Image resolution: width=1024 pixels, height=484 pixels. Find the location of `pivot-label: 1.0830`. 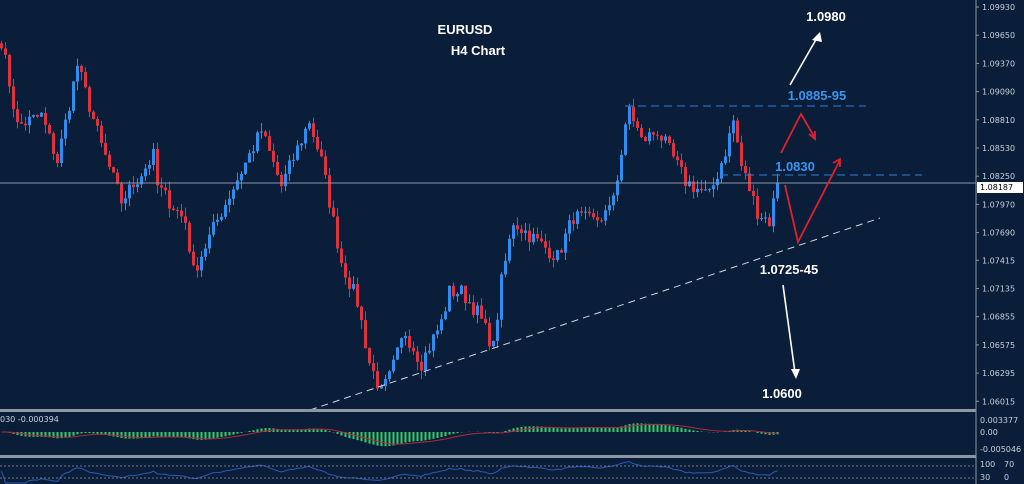

pivot-label: 1.0830 is located at coordinates (795, 166).